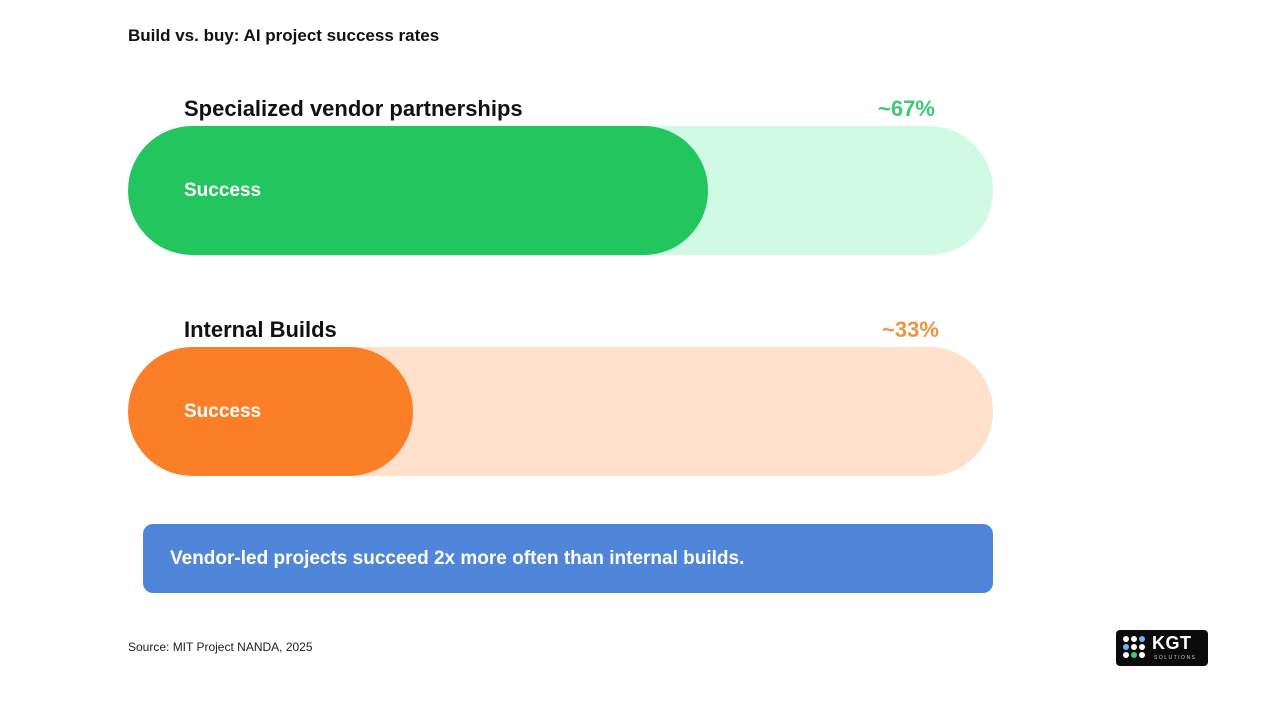  I want to click on kgt-logo: KGT SOLUTIONS, so click(1162, 648).